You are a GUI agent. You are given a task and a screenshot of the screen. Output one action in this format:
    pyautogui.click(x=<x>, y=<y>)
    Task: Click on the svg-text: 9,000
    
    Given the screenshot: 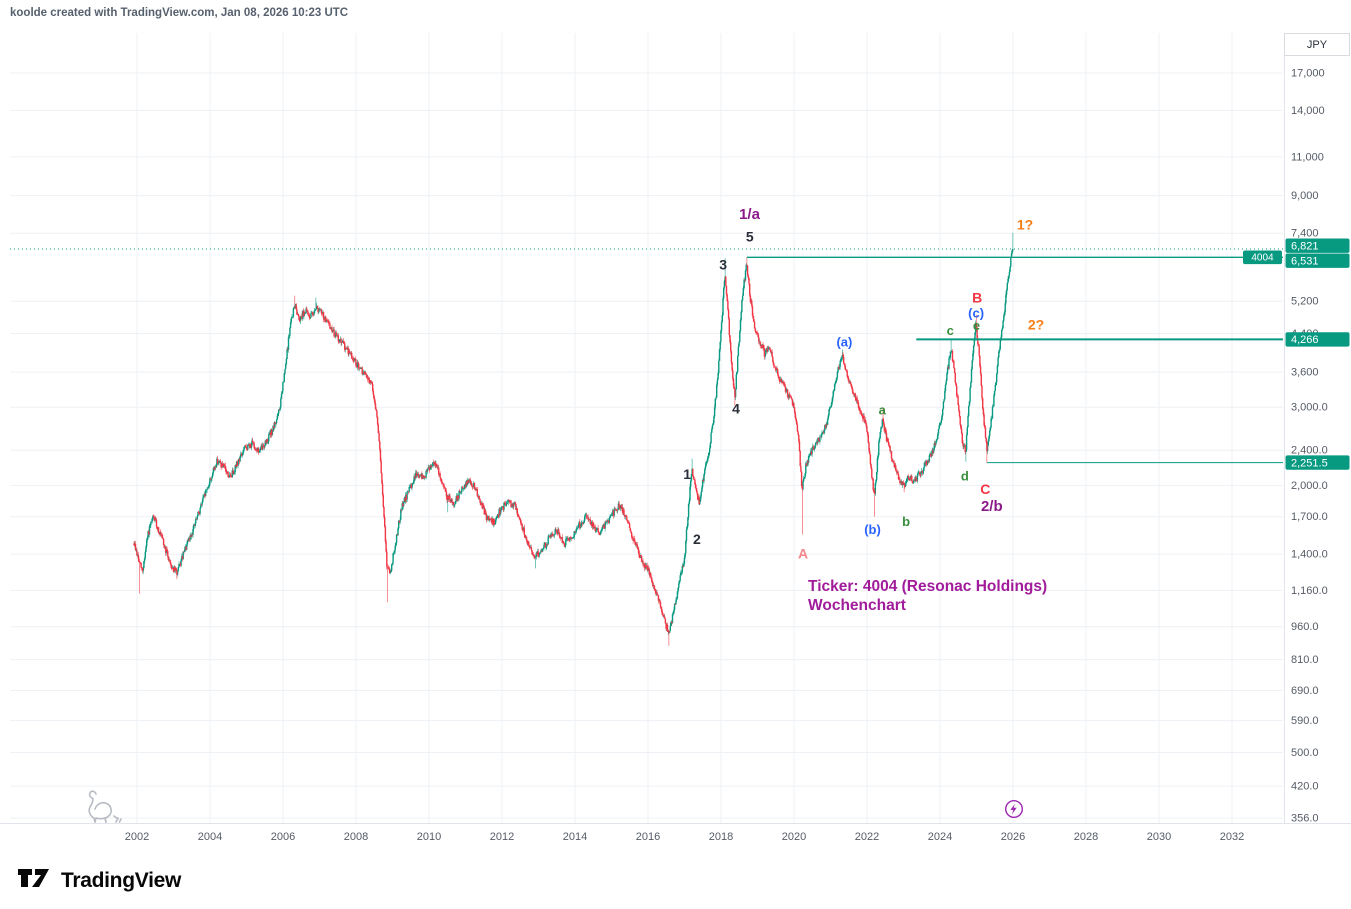 What is the action you would take?
    pyautogui.click(x=1305, y=196)
    